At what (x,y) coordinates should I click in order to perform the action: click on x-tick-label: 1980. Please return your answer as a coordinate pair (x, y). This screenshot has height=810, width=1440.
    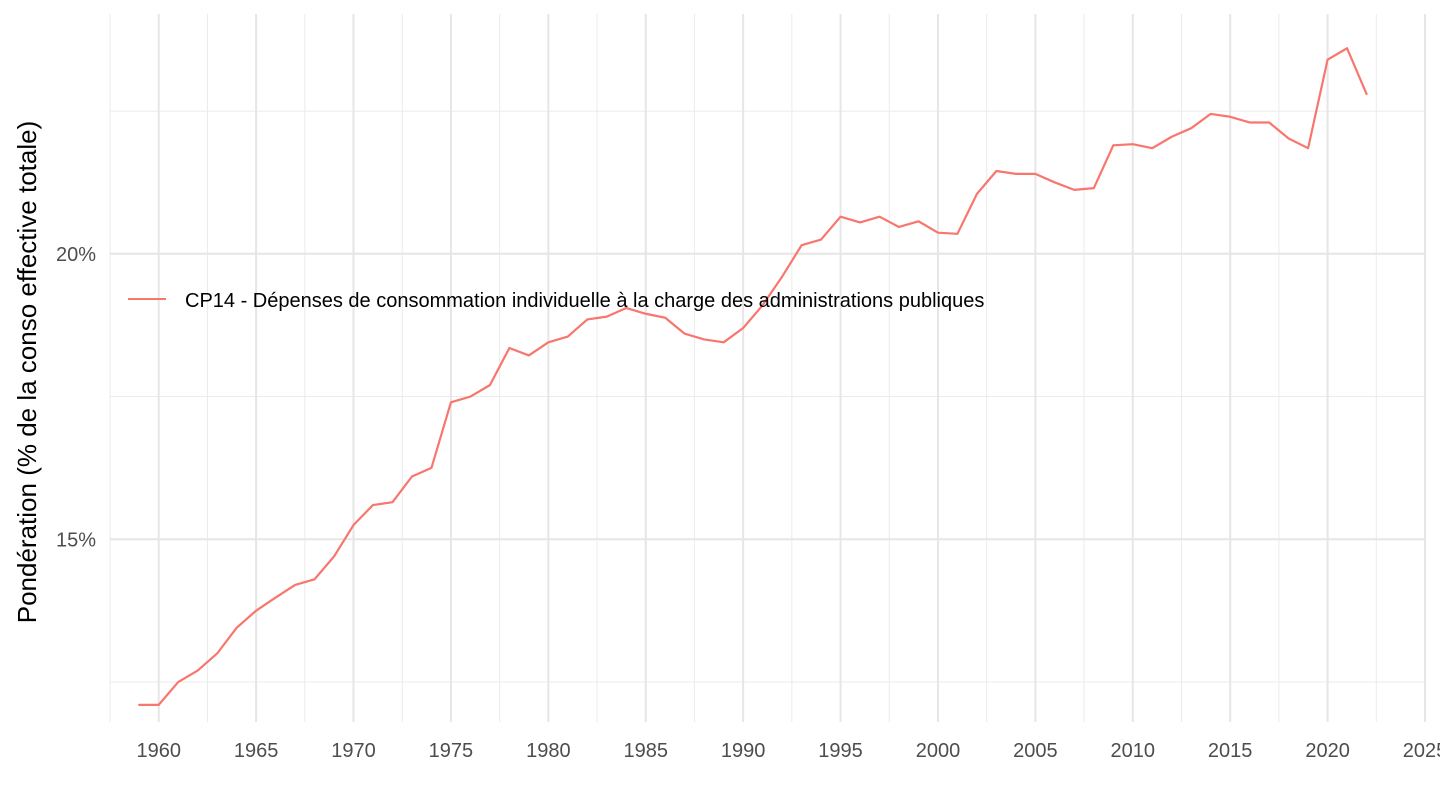
    Looking at the image, I should click on (548, 751).